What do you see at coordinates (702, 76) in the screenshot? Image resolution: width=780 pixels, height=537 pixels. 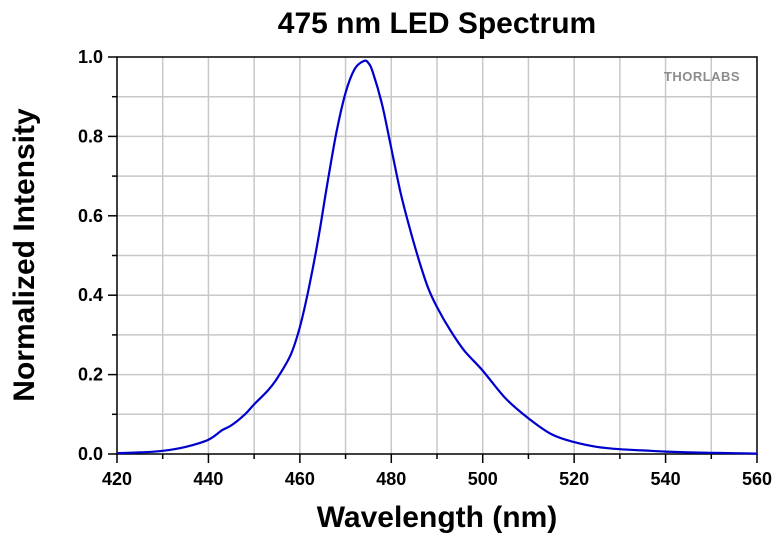 I see `thorlabs-logo: THORLABS` at bounding box center [702, 76].